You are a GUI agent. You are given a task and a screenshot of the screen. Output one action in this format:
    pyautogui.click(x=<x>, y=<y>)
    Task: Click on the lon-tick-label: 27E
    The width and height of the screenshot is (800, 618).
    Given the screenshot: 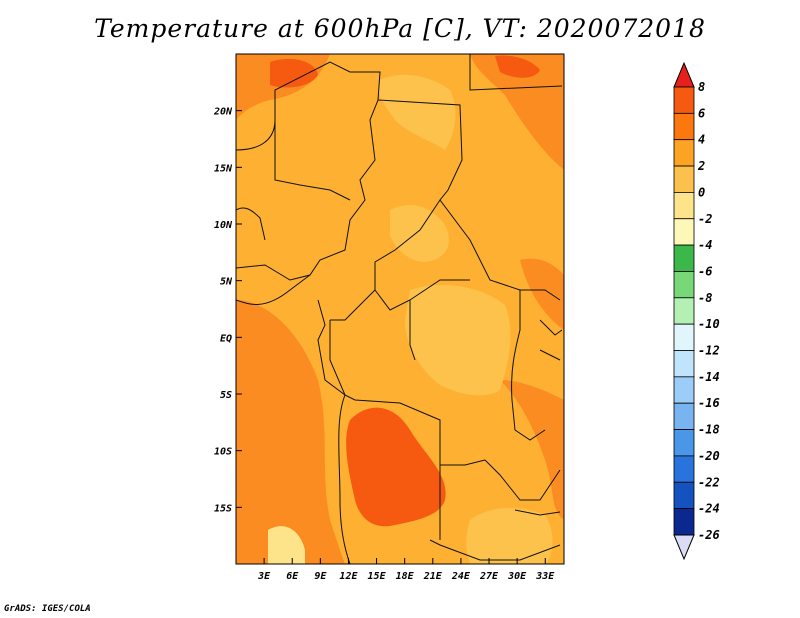 What is the action you would take?
    pyautogui.click(x=489, y=576)
    